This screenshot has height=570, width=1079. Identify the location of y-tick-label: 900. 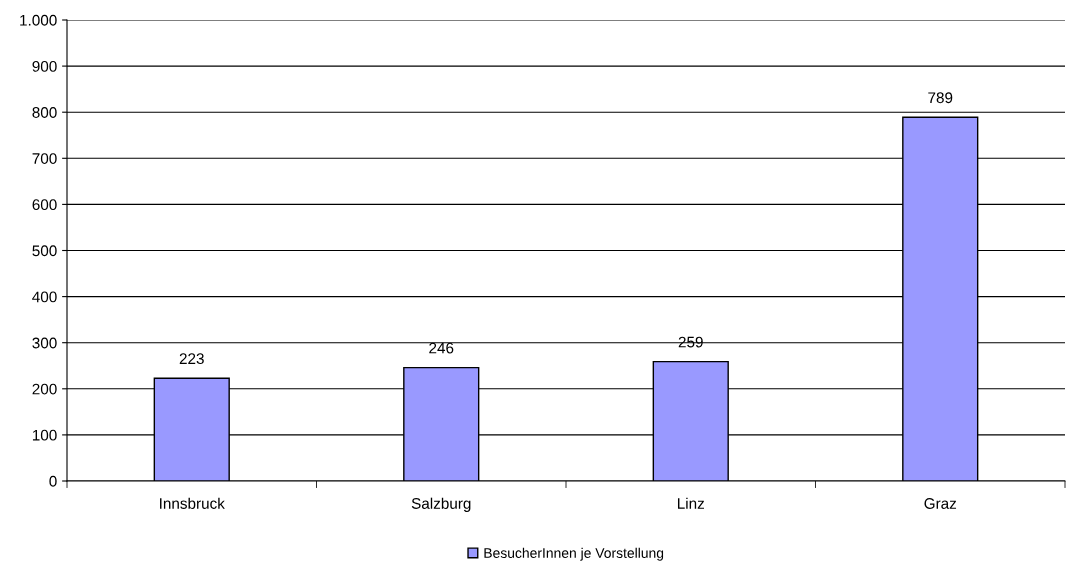
(44, 66).